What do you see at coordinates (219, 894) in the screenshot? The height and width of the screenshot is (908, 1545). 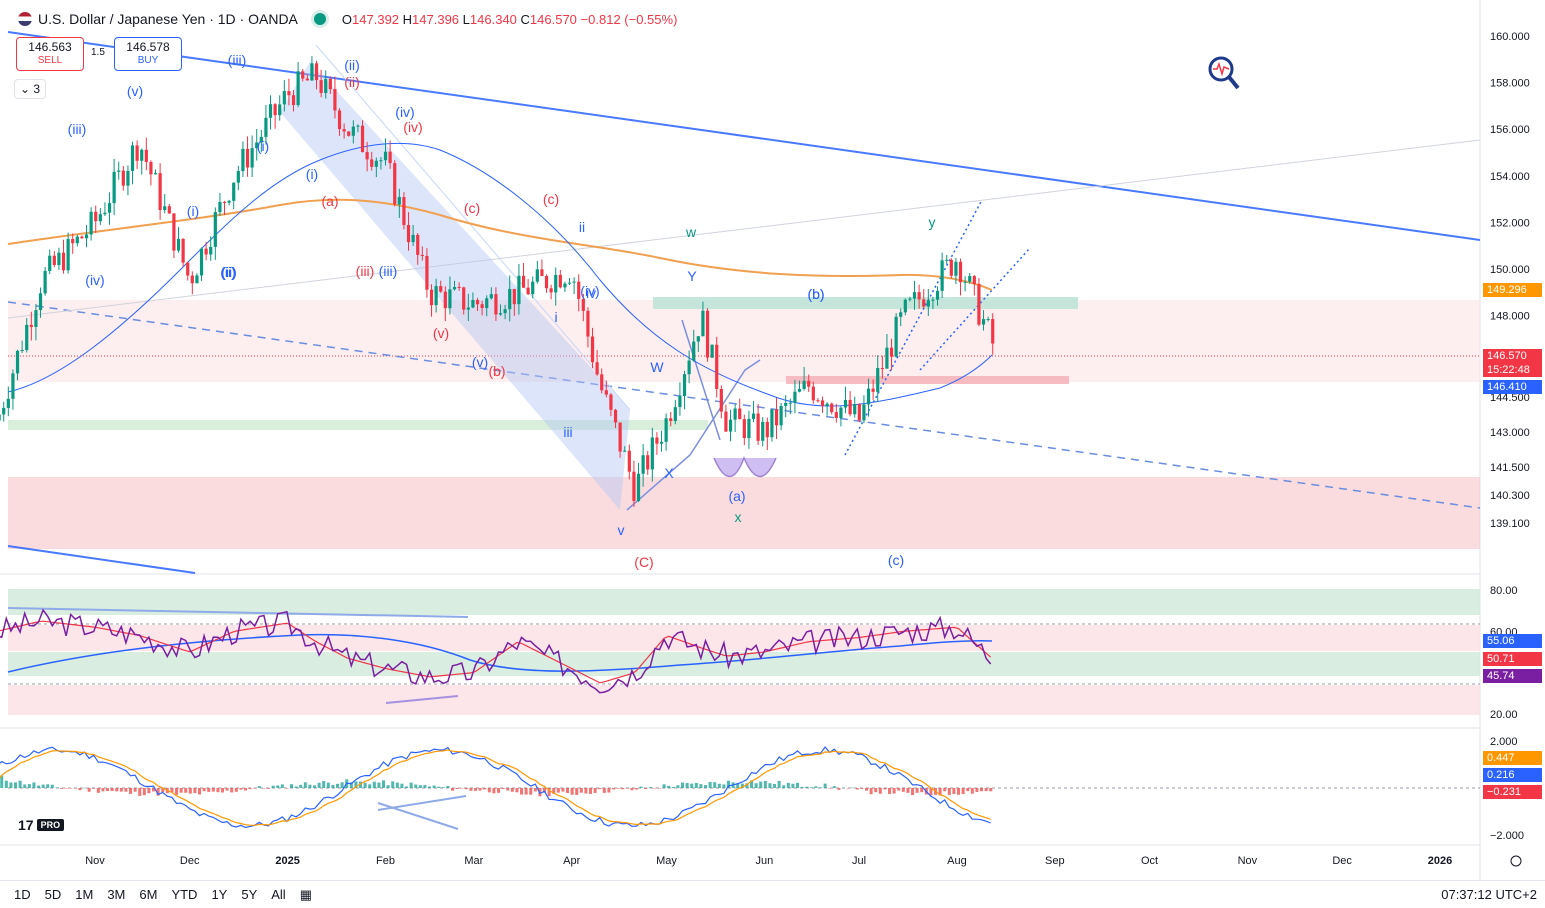 I see `range-1y: 1Y` at bounding box center [219, 894].